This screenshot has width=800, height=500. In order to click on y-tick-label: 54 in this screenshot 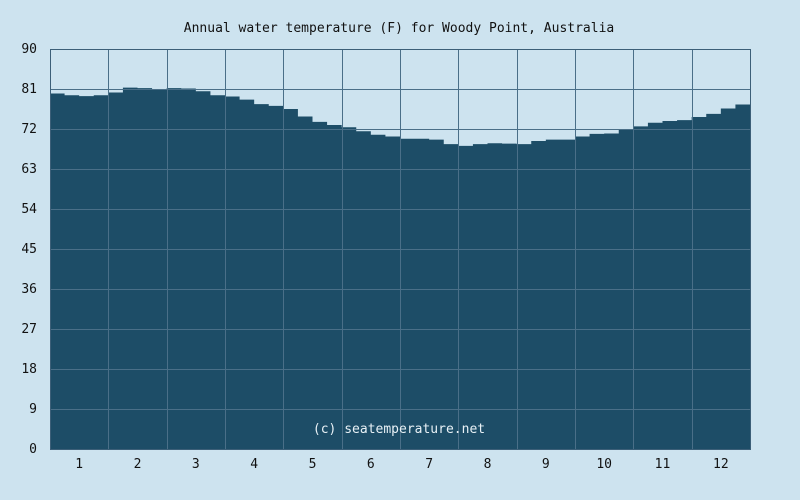, I will do `click(29, 209)`.